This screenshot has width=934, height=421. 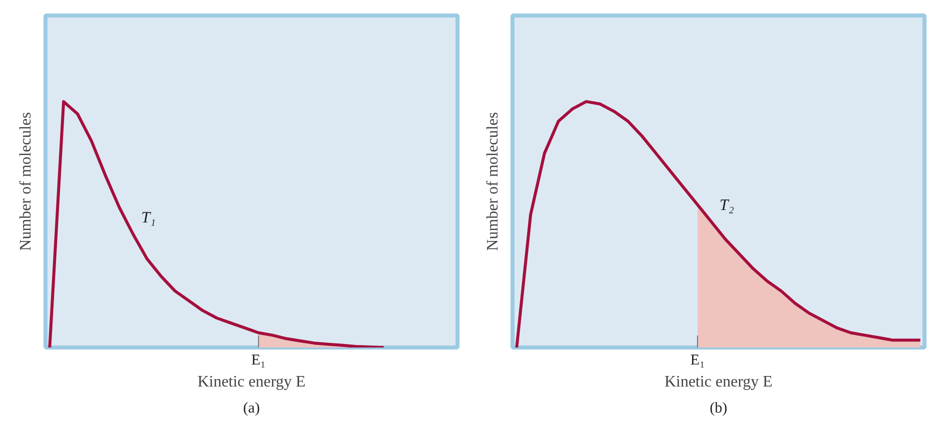 What do you see at coordinates (719, 408) in the screenshot?
I see `text: (b)` at bounding box center [719, 408].